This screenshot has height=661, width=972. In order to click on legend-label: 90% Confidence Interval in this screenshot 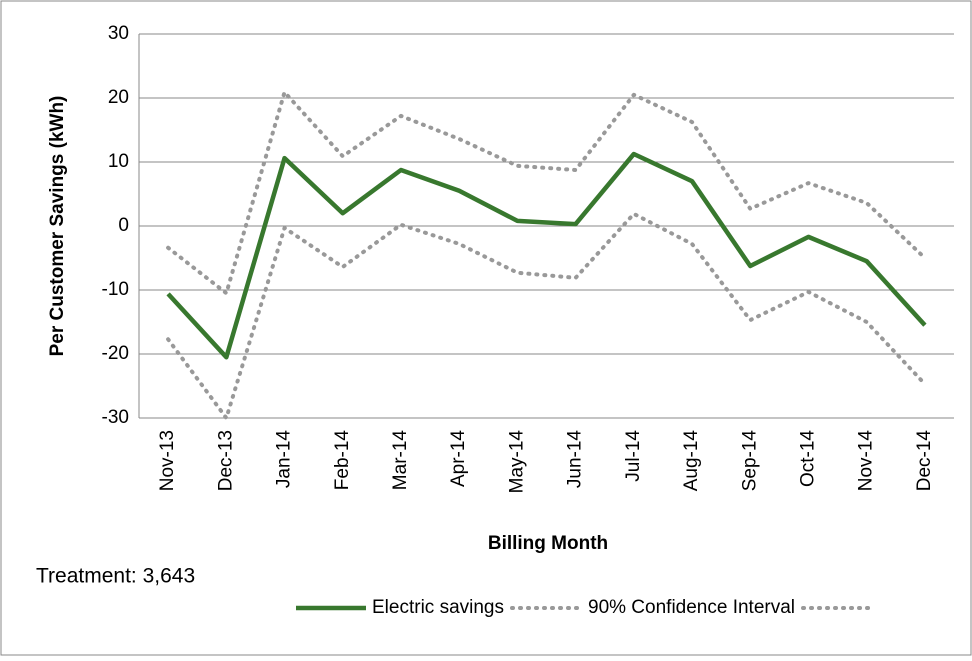, I will do `click(691, 607)`.